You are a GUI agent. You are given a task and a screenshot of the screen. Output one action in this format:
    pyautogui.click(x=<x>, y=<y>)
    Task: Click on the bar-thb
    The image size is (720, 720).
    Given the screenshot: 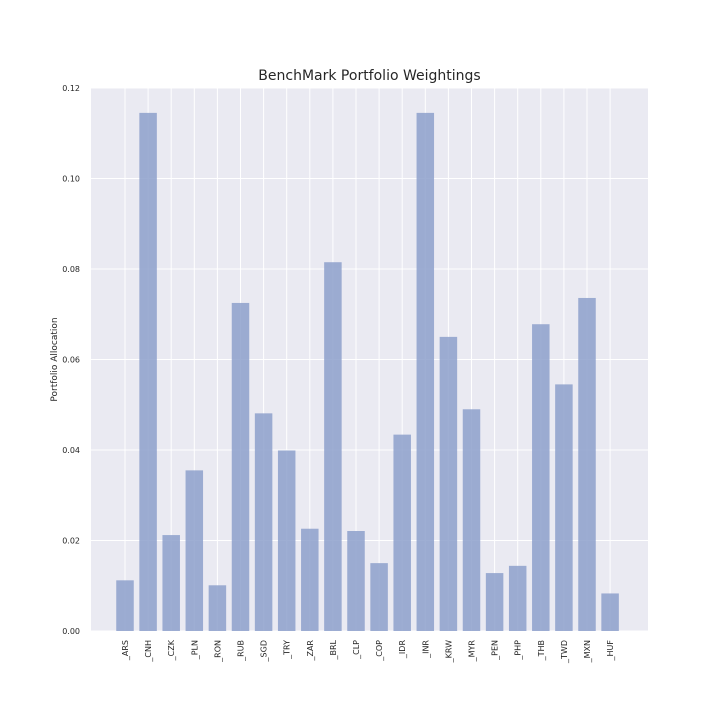 What is the action you would take?
    pyautogui.click(x=541, y=477)
    